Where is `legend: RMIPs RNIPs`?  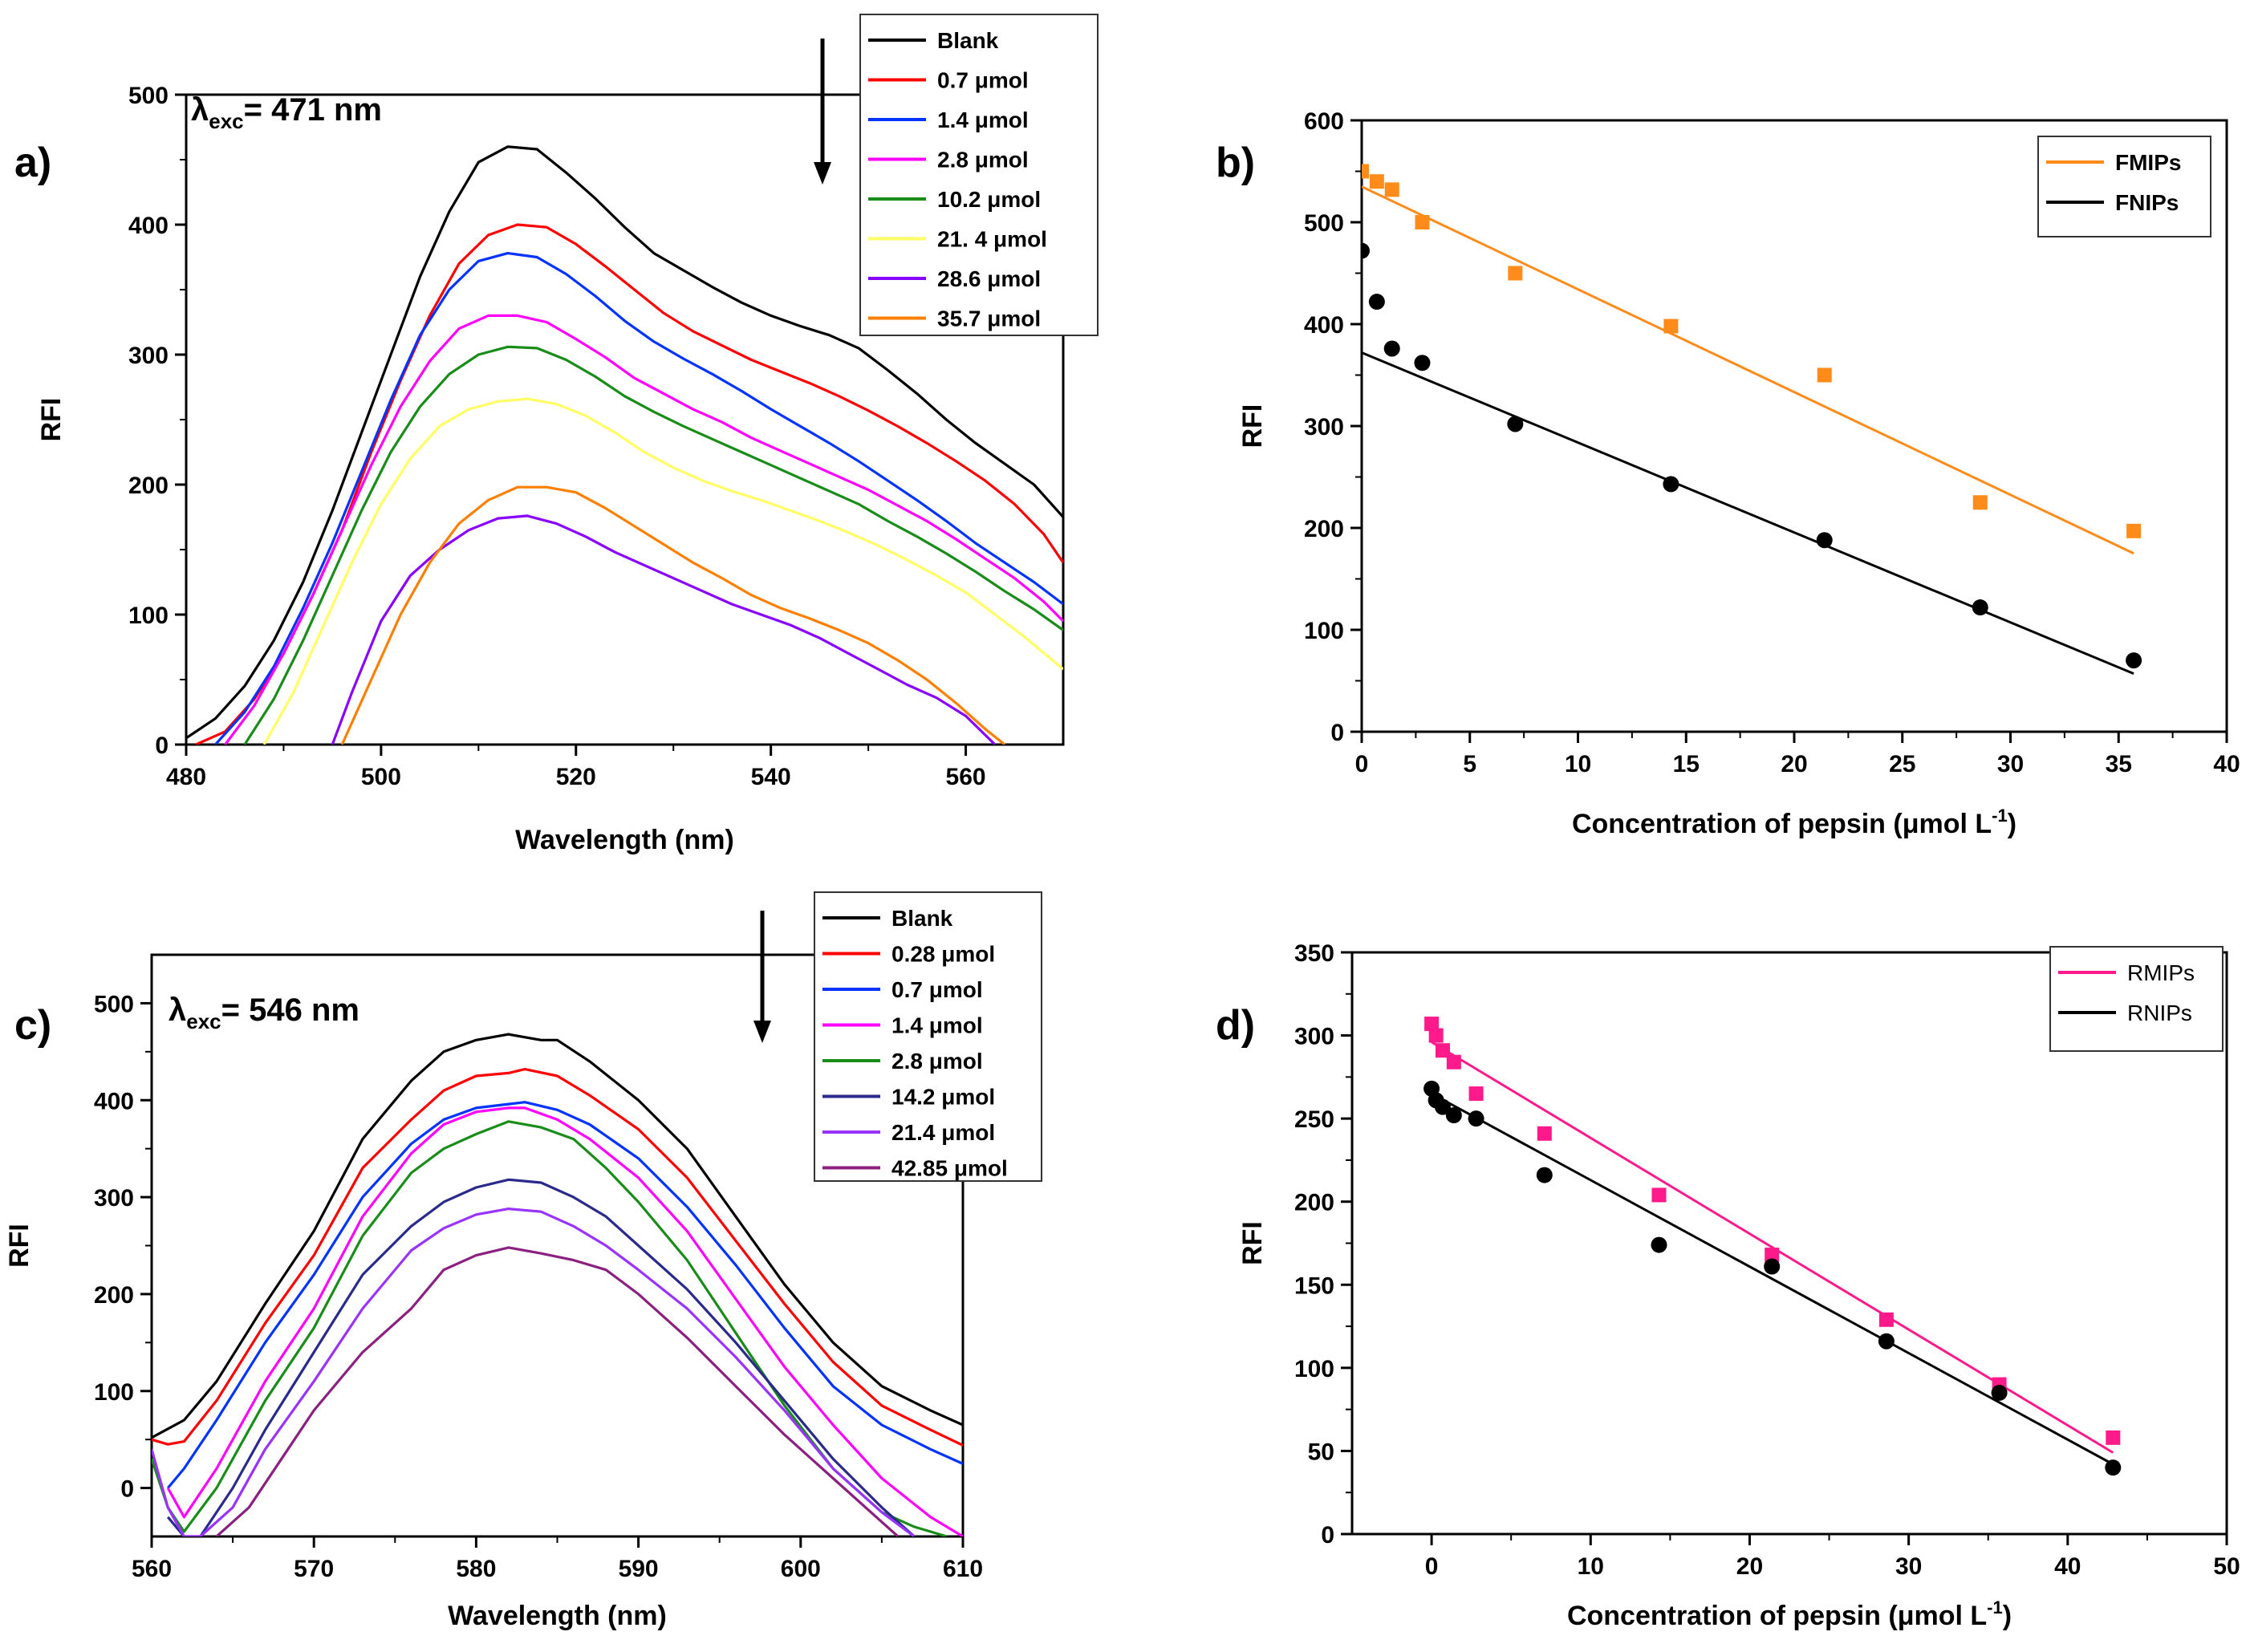
legend: RMIPs RNIPs is located at coordinates (2136, 999).